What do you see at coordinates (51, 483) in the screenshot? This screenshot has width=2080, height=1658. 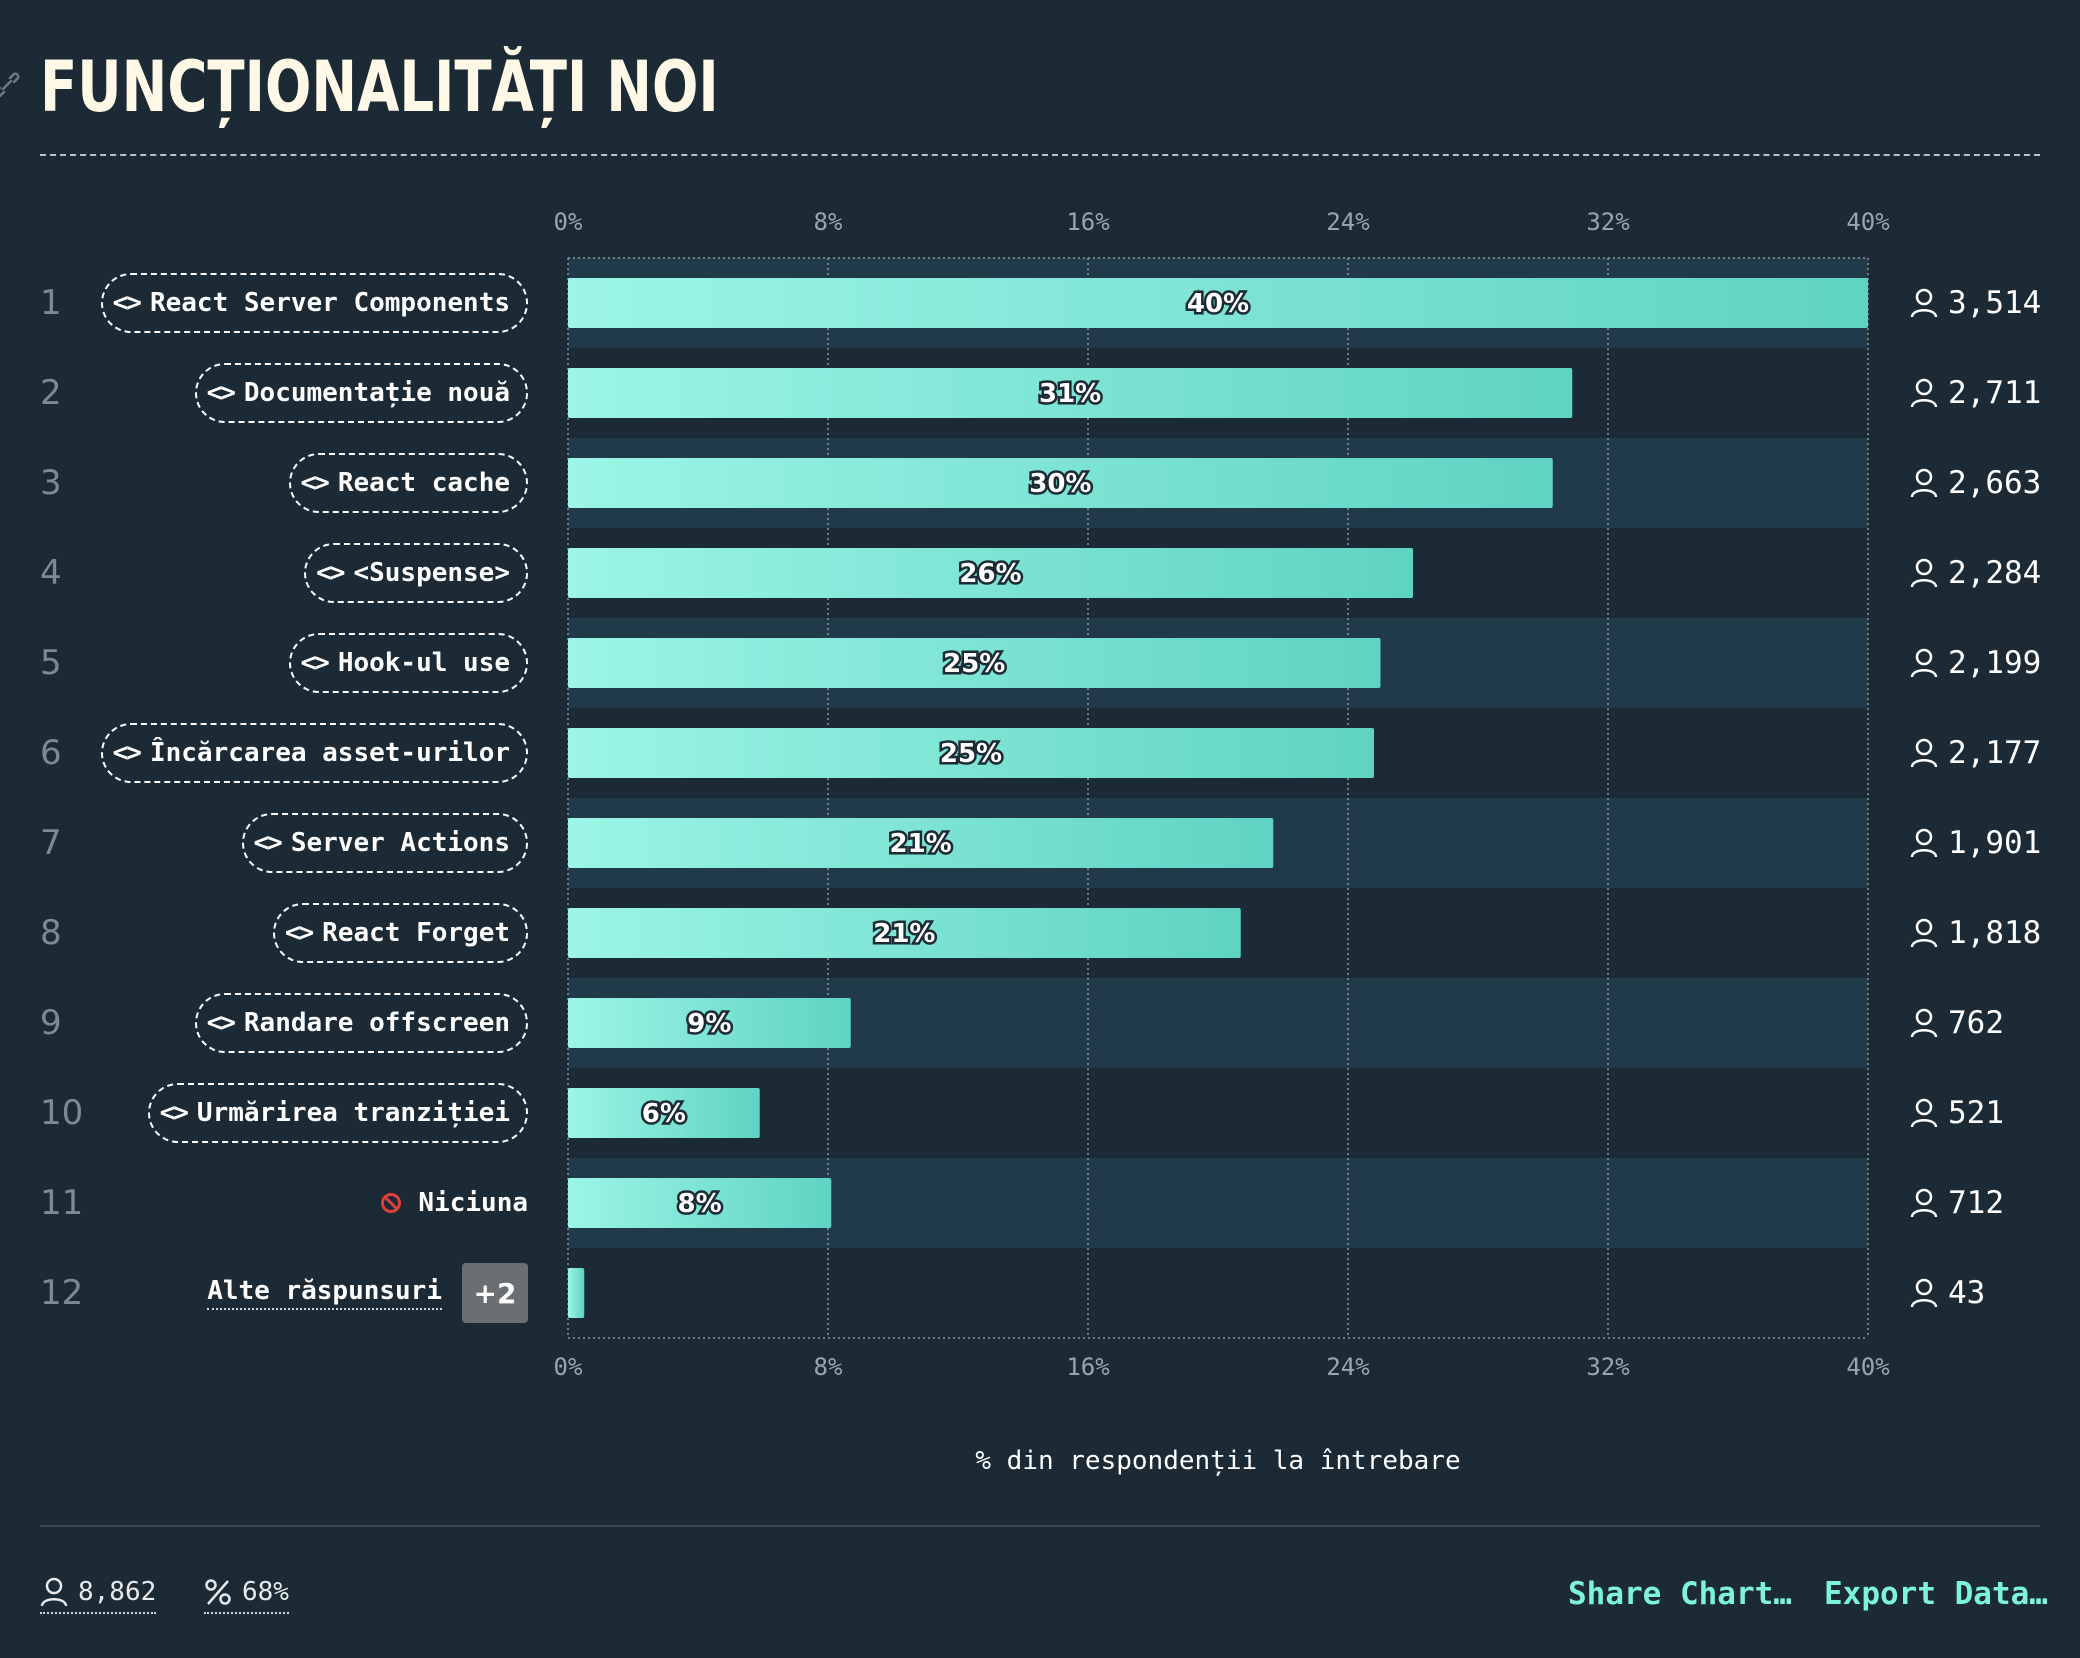 I see `row-rank: 3` at bounding box center [51, 483].